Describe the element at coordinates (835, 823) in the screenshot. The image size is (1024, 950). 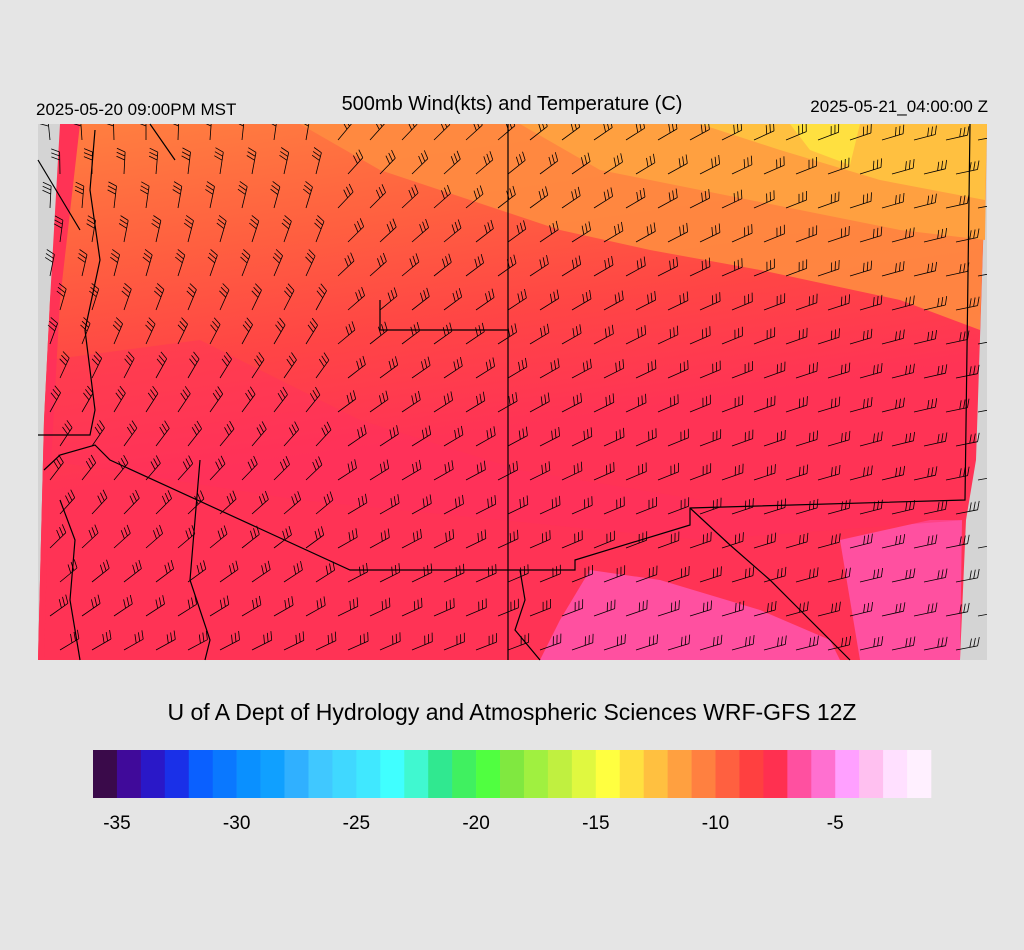
I see `colorbar-tick-label: -5` at that location.